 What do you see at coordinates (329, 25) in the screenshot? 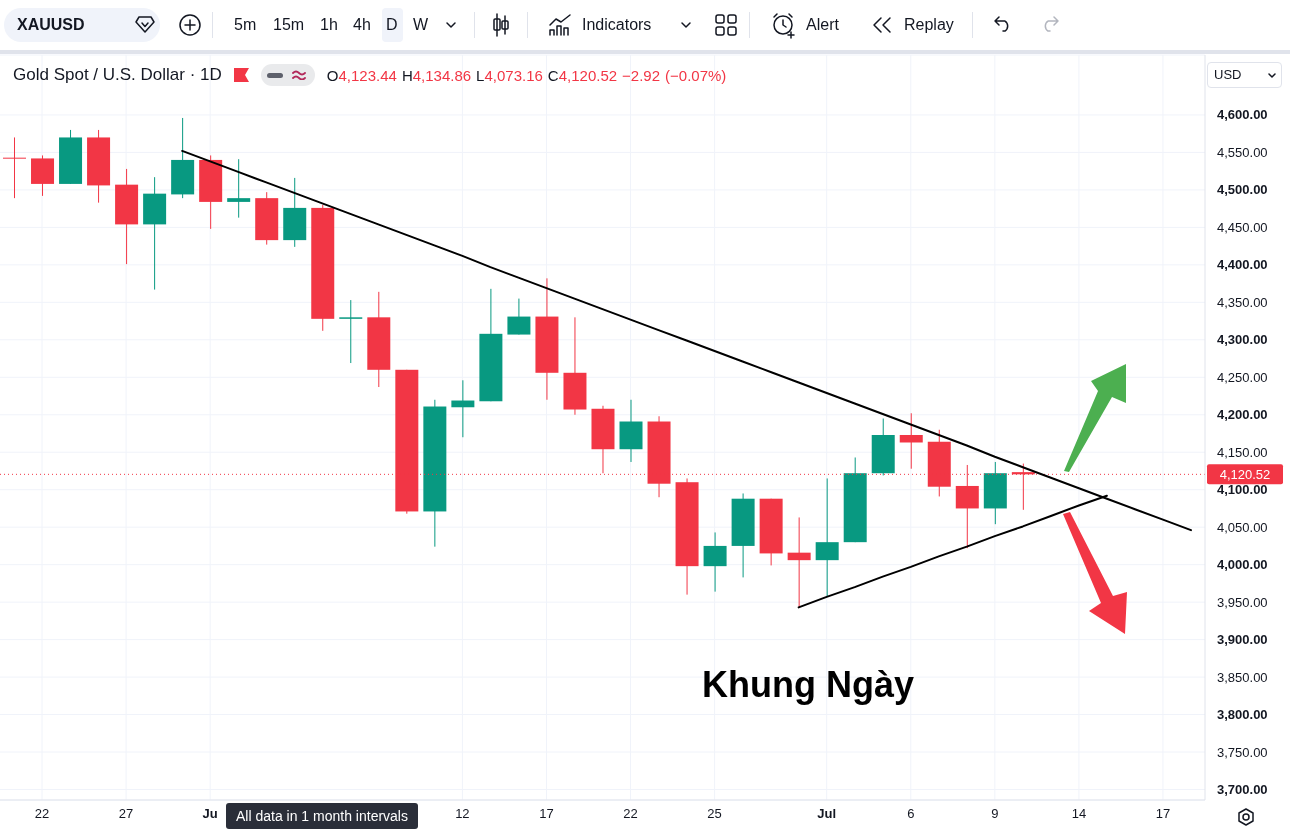
I see `text: 1h` at bounding box center [329, 25].